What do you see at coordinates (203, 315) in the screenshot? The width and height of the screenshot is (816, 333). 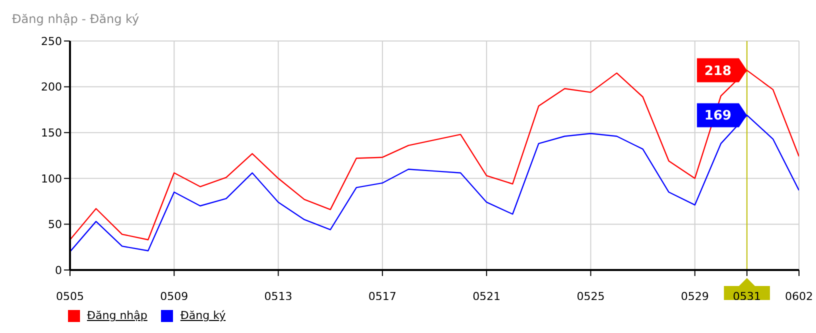 I see `legend-label: Đăng ký` at bounding box center [203, 315].